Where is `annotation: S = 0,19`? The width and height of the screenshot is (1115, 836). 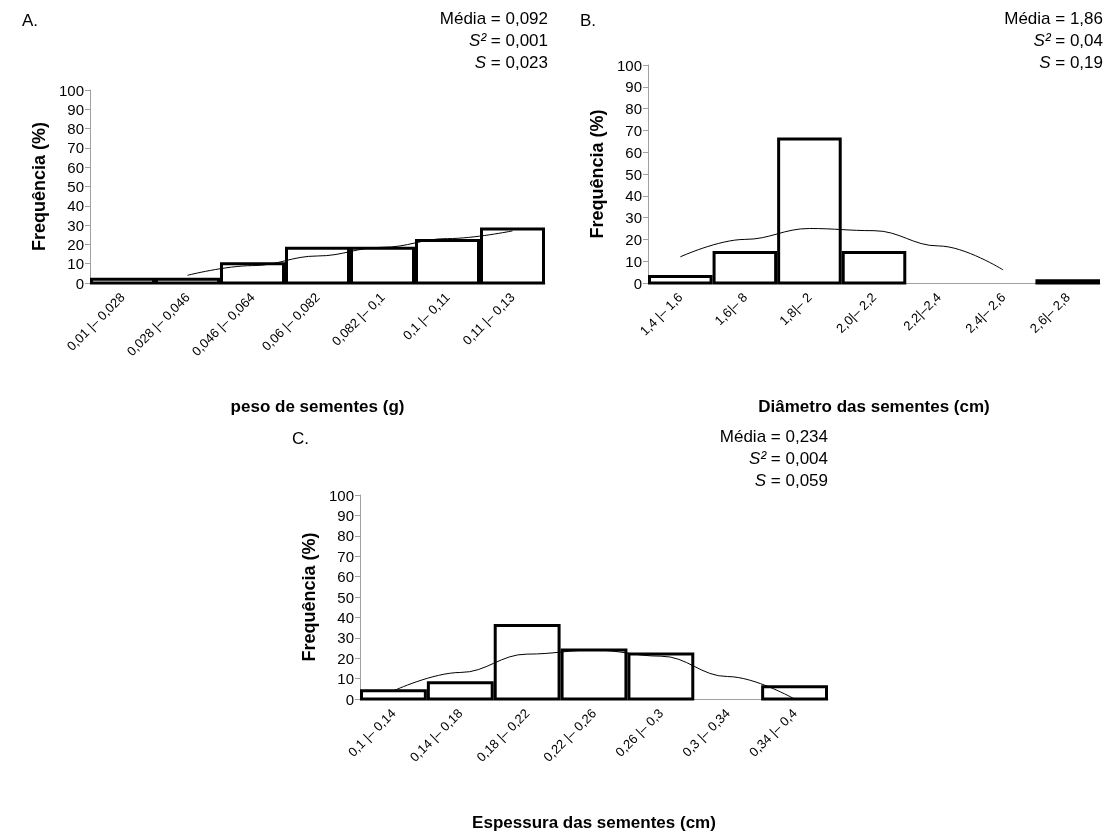 annotation: S = 0,19 is located at coordinates (1071, 62).